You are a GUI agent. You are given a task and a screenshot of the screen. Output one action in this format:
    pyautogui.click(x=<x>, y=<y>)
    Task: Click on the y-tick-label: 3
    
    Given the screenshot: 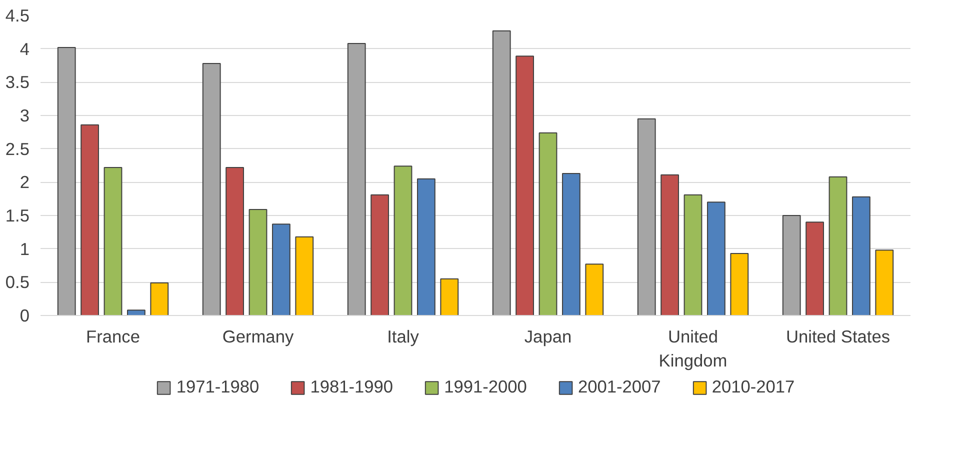 What is the action you would take?
    pyautogui.click(x=25, y=116)
    